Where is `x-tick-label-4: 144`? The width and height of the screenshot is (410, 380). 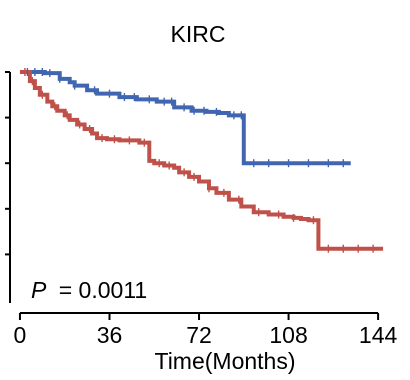 x-tick-label-4: 144 is located at coordinates (378, 335).